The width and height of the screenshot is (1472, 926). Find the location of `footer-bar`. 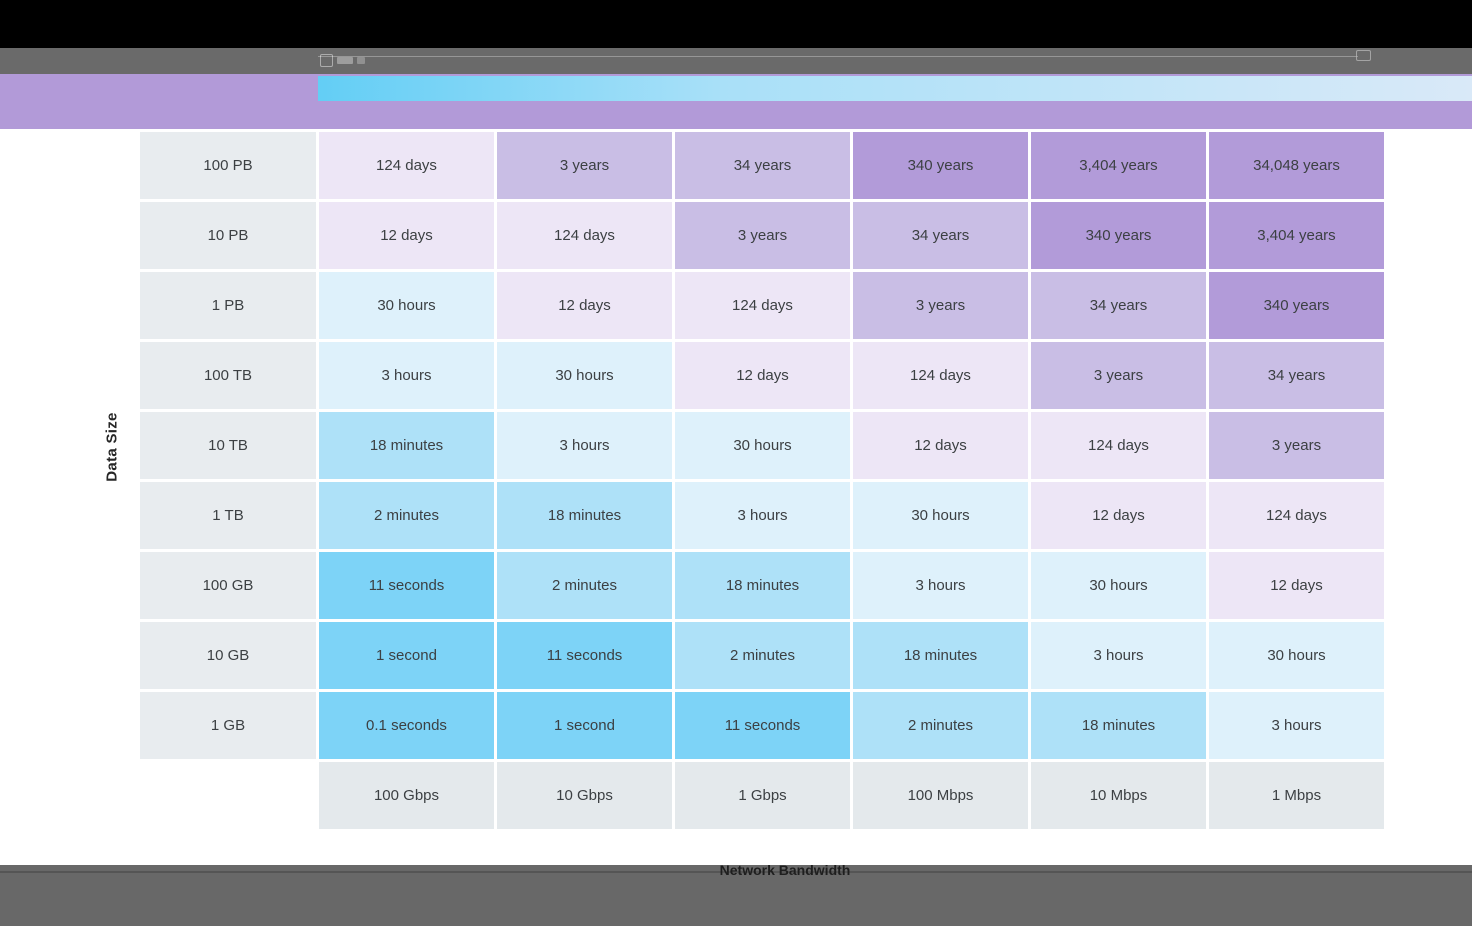

footer-bar is located at coordinates (736, 895).